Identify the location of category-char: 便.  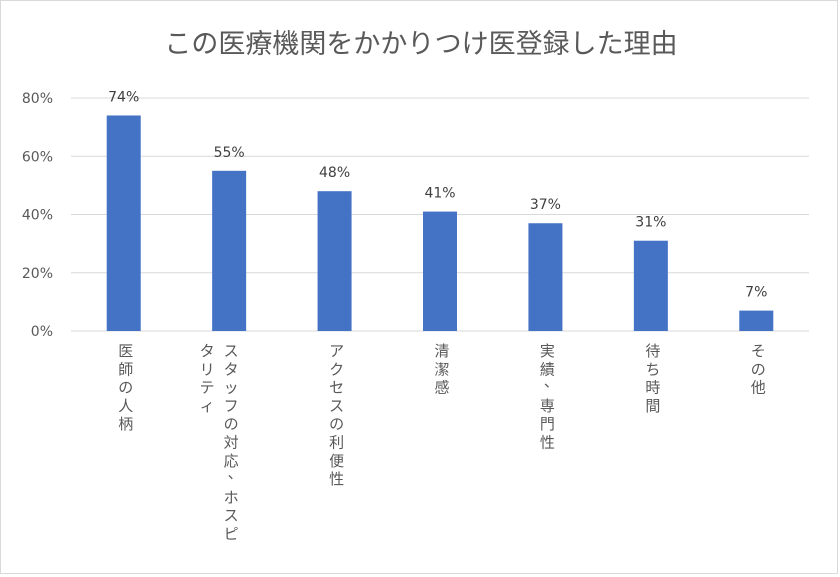
(336, 461).